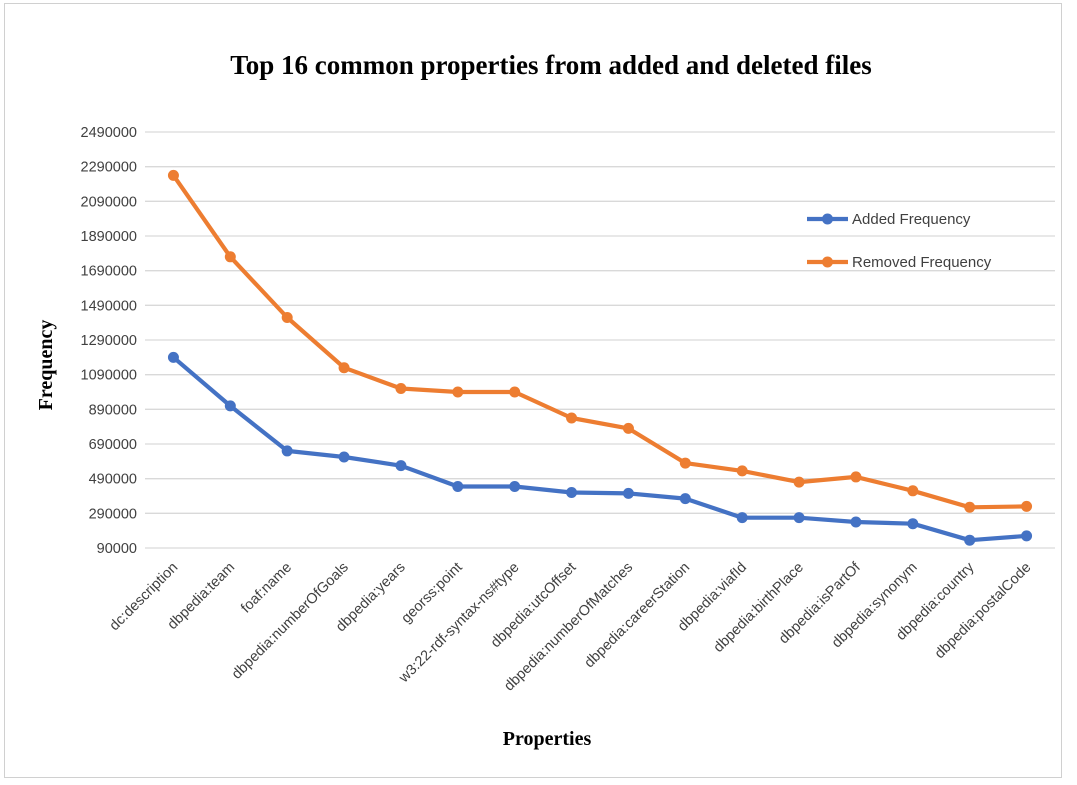 The width and height of the screenshot is (1077, 785). What do you see at coordinates (899, 241) in the screenshot?
I see `legend: Added Frequency Removed Frequency` at bounding box center [899, 241].